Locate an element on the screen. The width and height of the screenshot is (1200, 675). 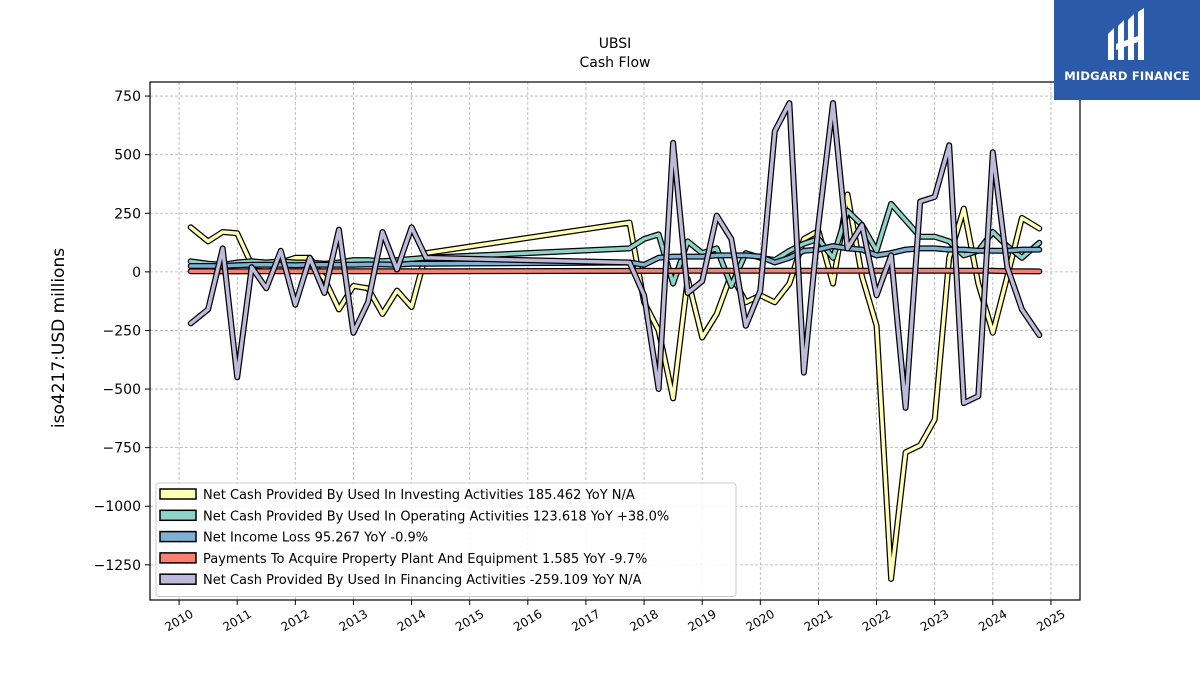
legend-box is located at coordinates (446, 539).